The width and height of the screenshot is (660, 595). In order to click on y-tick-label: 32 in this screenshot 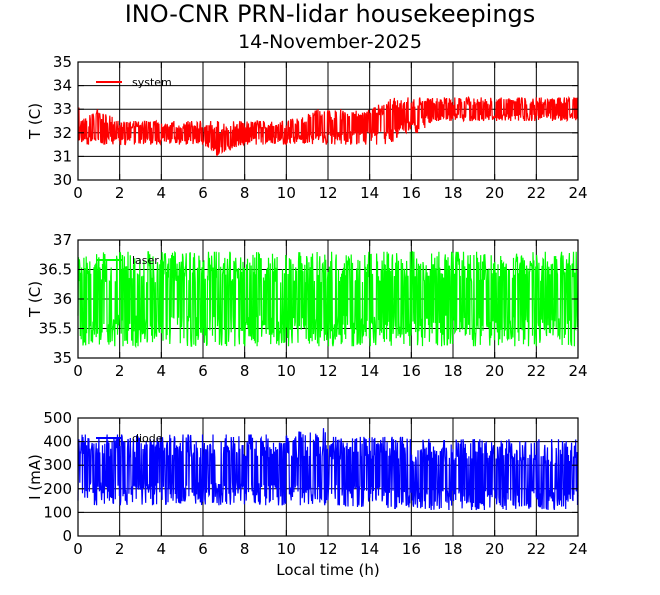, I will do `click(62, 133)`.